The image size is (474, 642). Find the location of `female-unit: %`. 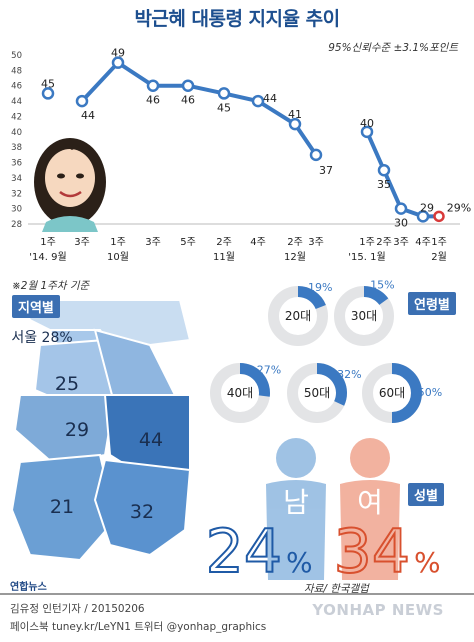

female-unit: % is located at coordinates (427, 562).